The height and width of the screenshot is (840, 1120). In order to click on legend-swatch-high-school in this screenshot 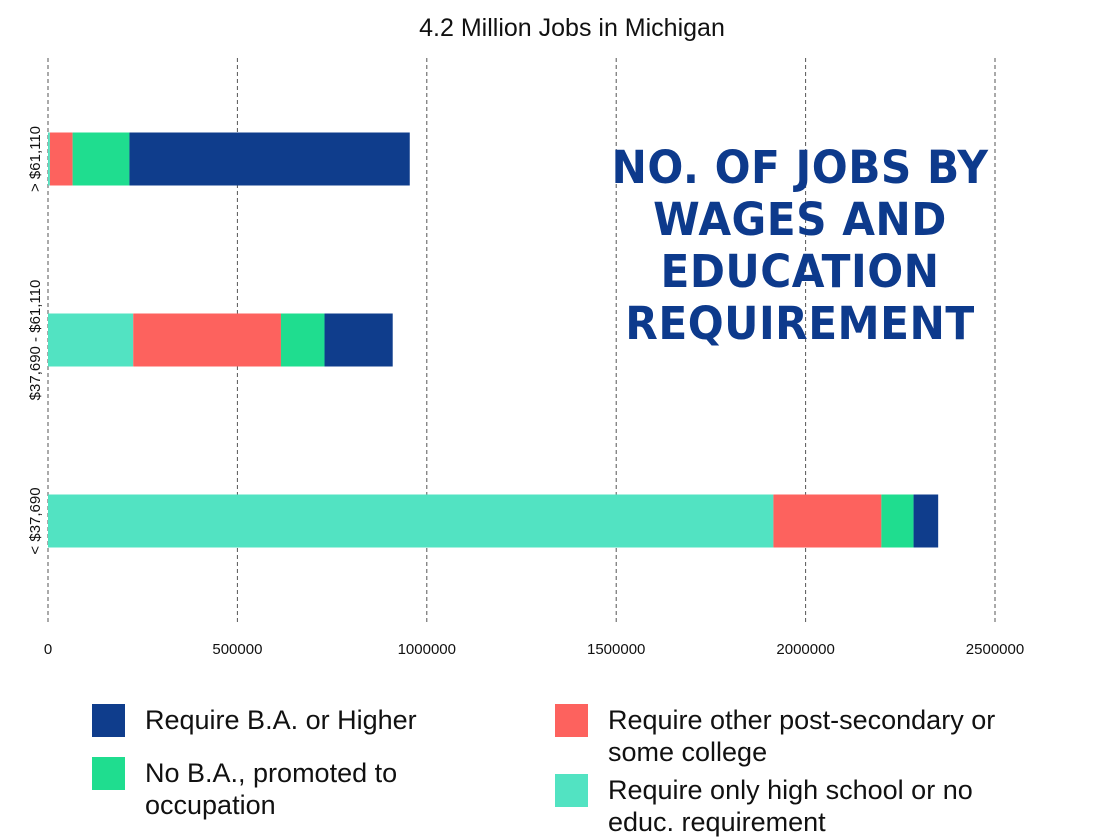, I will do `click(571, 790)`.